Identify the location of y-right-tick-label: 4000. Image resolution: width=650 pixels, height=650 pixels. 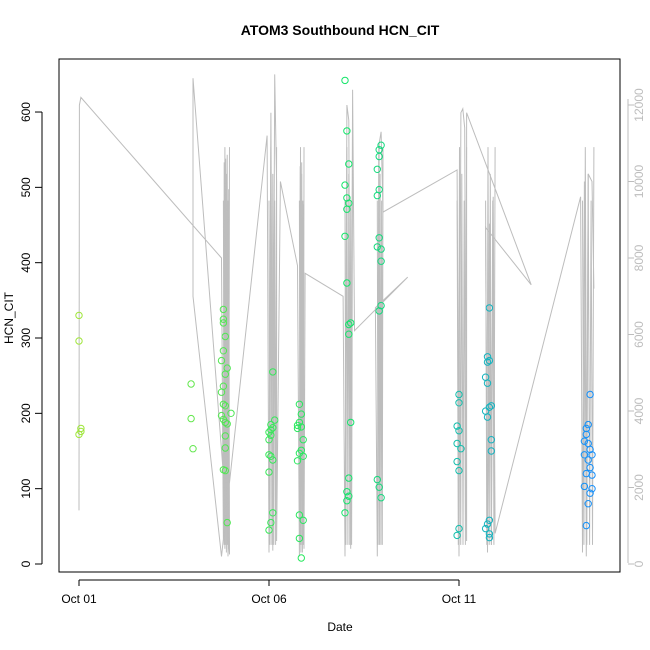
(639, 410).